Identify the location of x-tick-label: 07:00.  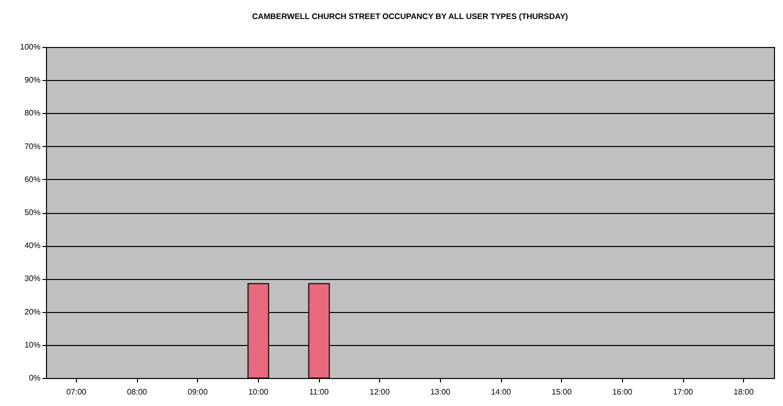
(76, 392).